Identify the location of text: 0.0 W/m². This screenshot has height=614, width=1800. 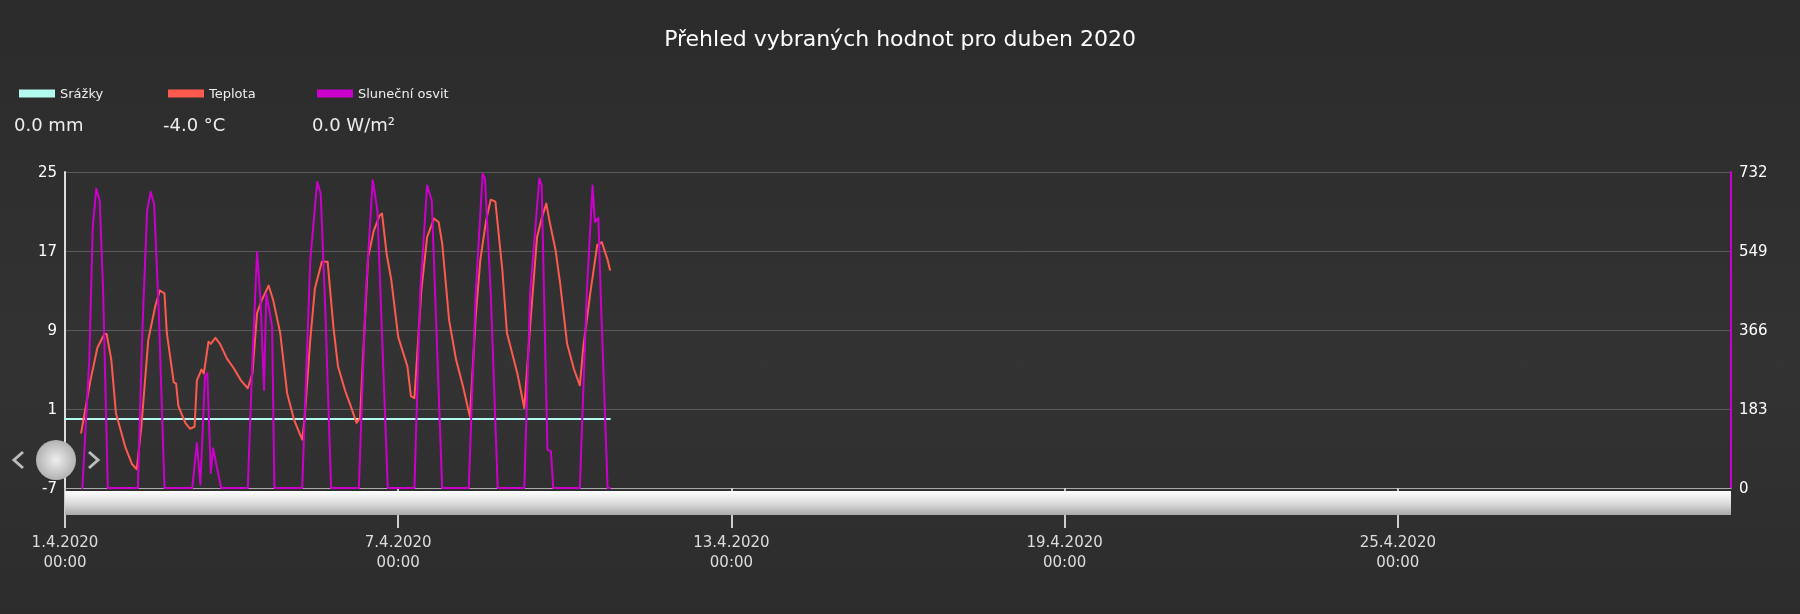
(354, 124).